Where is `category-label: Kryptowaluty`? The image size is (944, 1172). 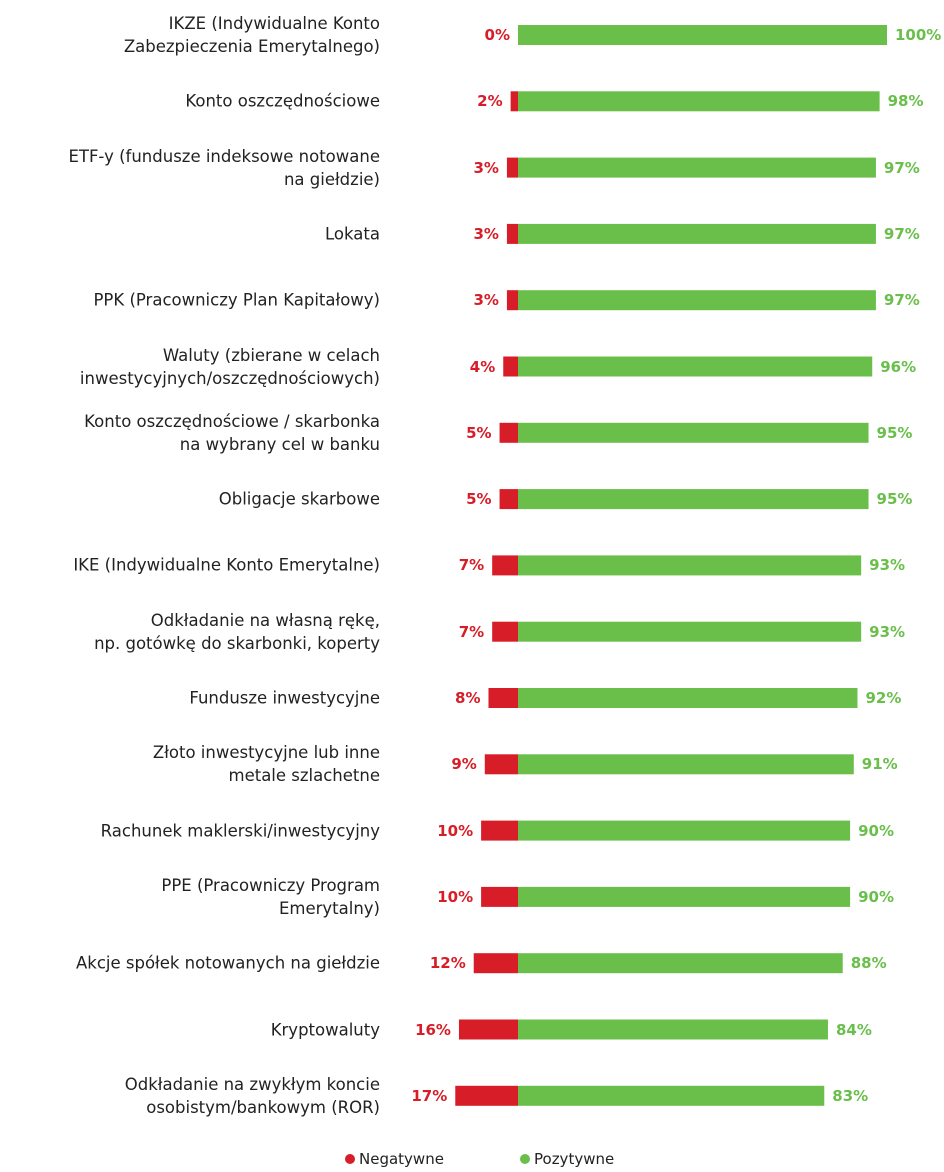
category-label: Kryptowaluty is located at coordinates (325, 1029).